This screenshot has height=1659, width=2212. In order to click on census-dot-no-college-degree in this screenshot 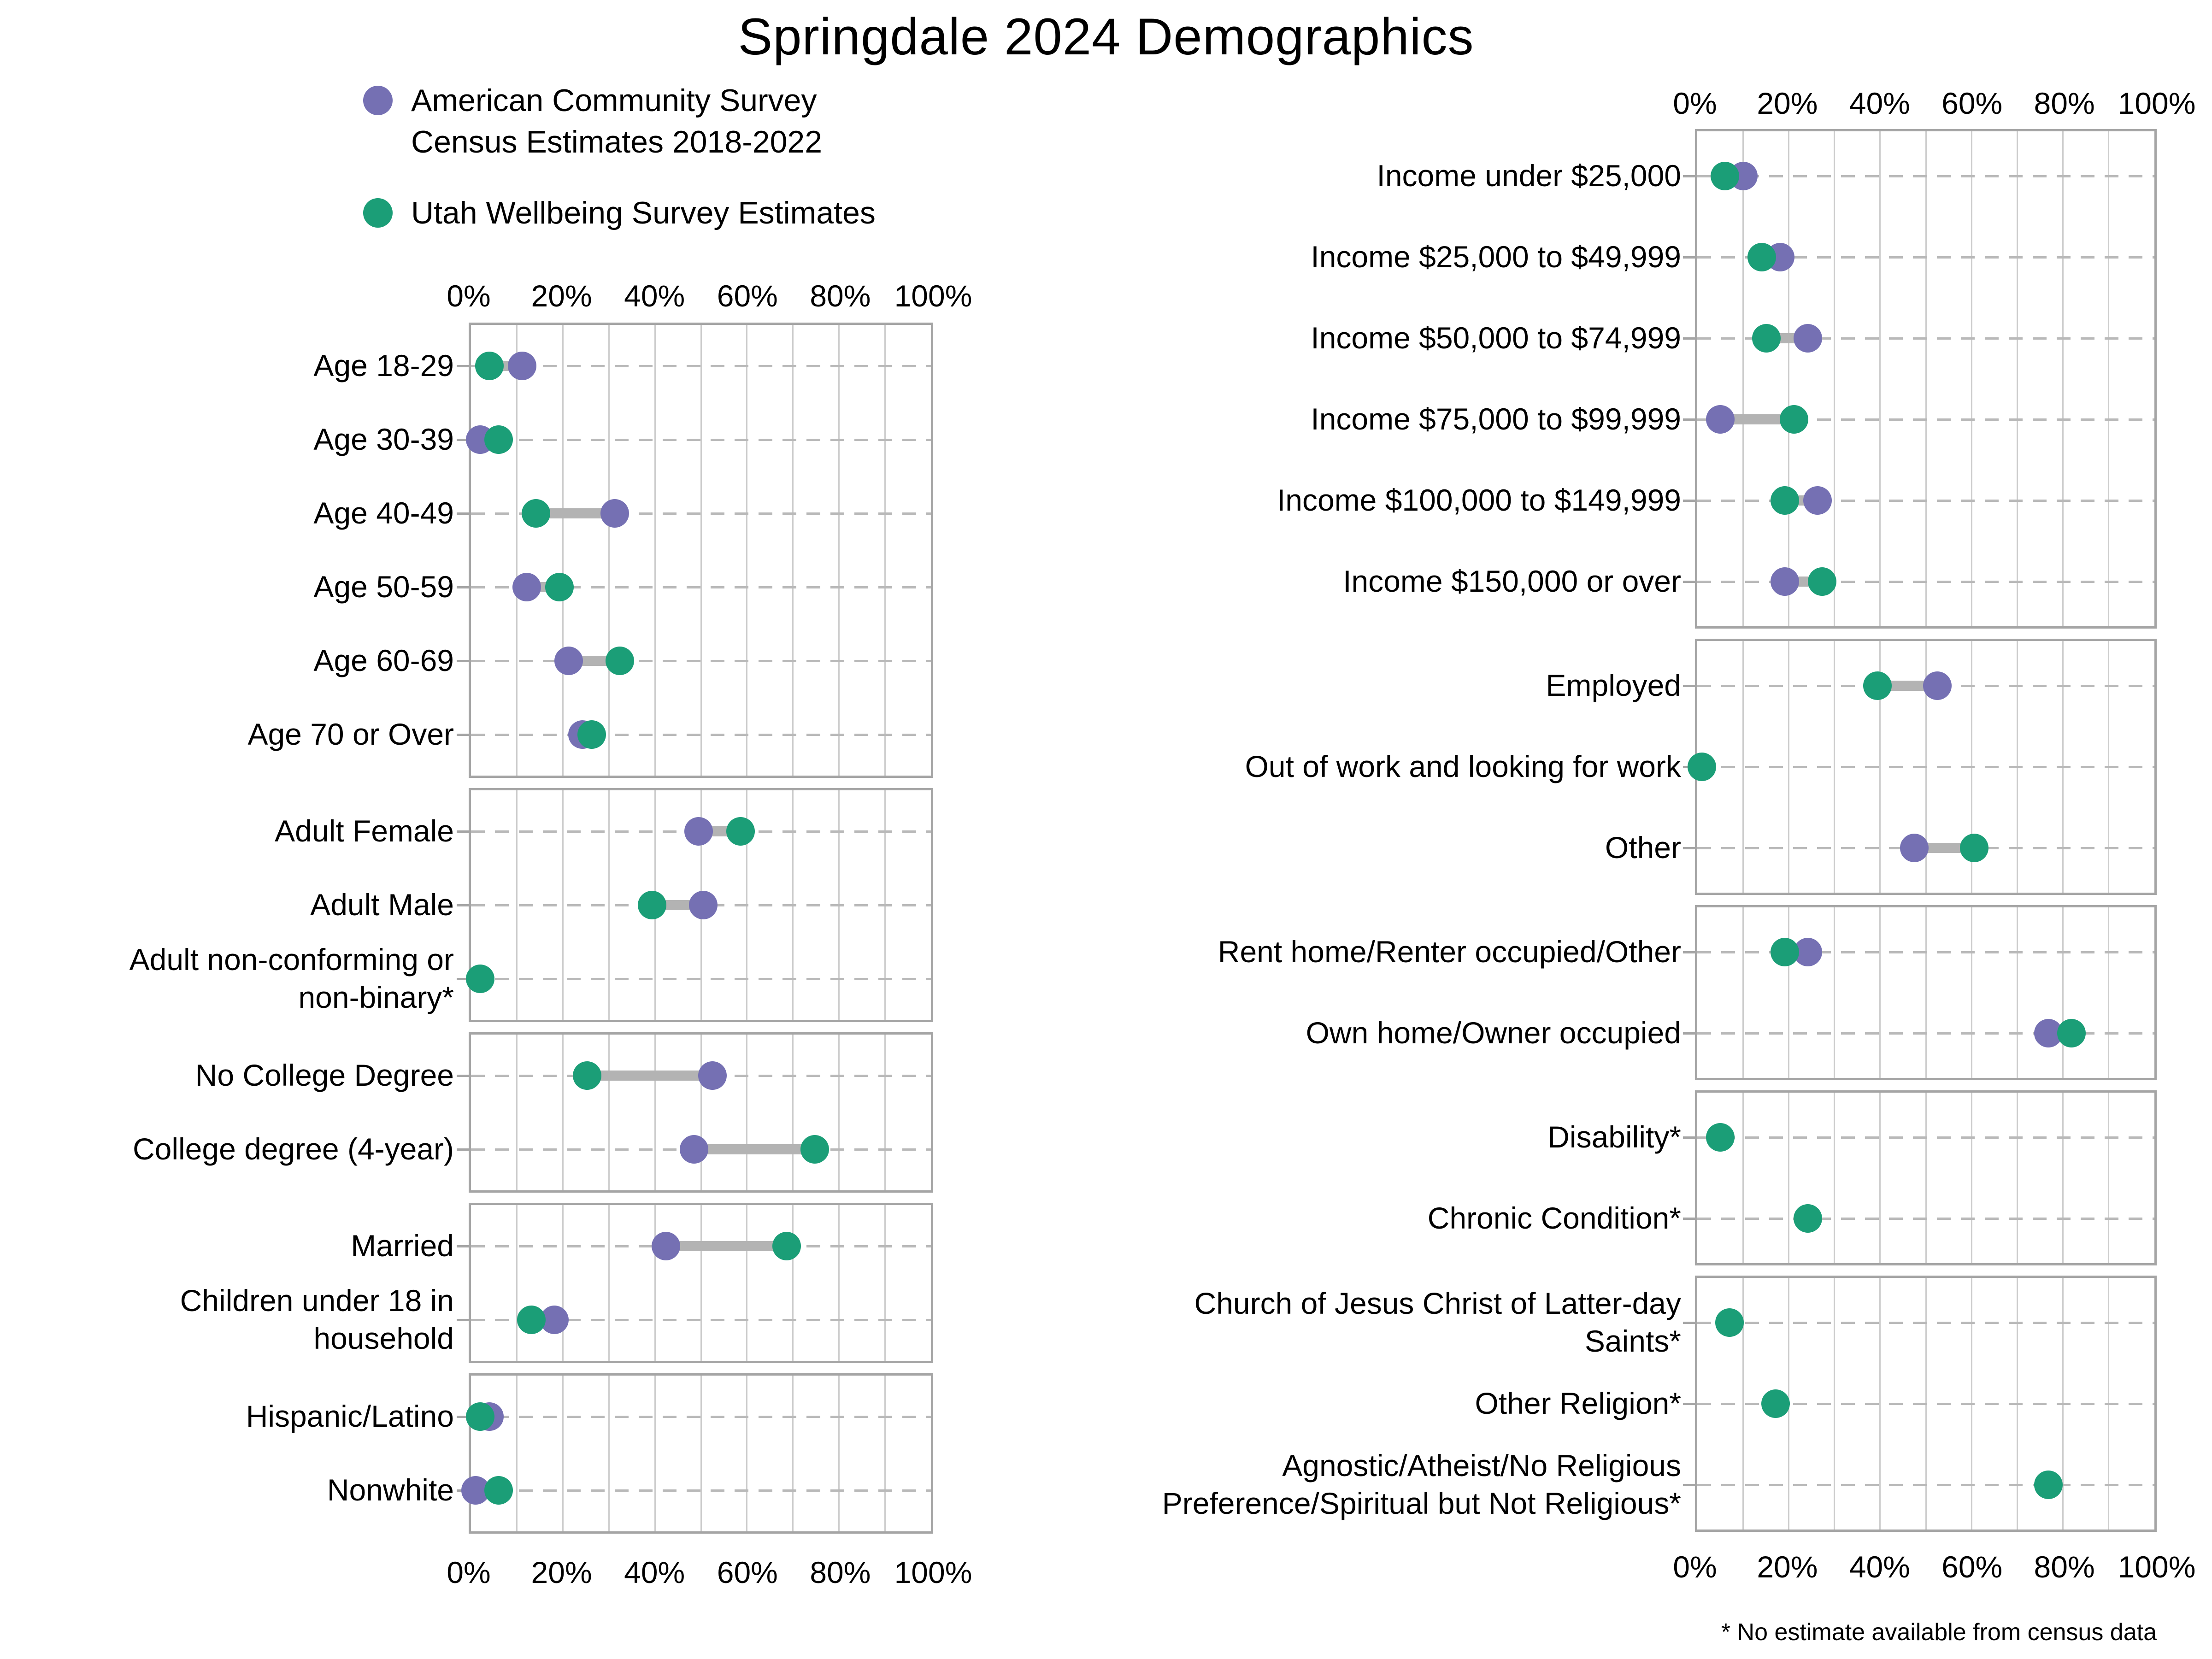, I will do `click(712, 1075)`.